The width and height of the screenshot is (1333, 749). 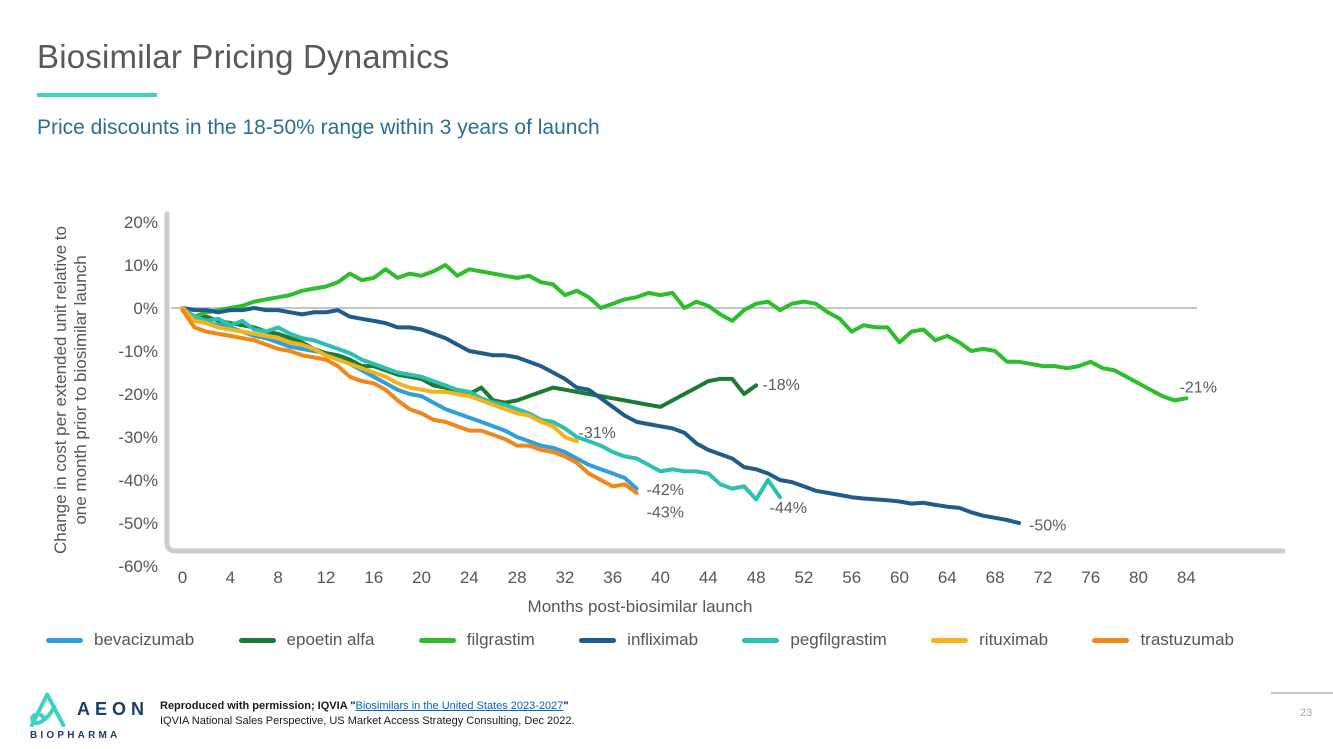 I want to click on end-value-label: -21%, so click(x=1198, y=388).